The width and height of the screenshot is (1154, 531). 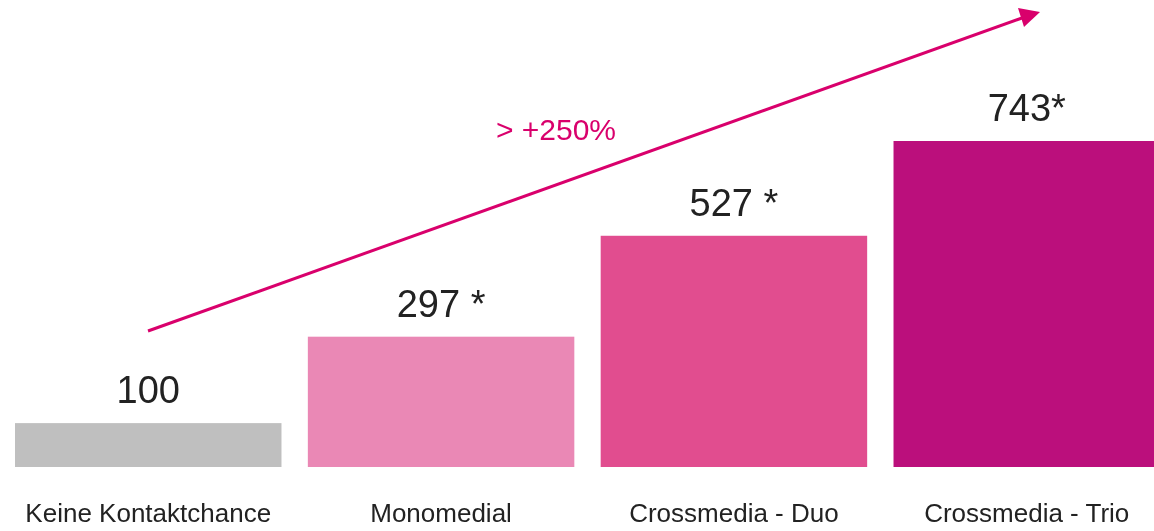 I want to click on x-tick-label: Crossmedia - Duo, so click(x=734, y=513).